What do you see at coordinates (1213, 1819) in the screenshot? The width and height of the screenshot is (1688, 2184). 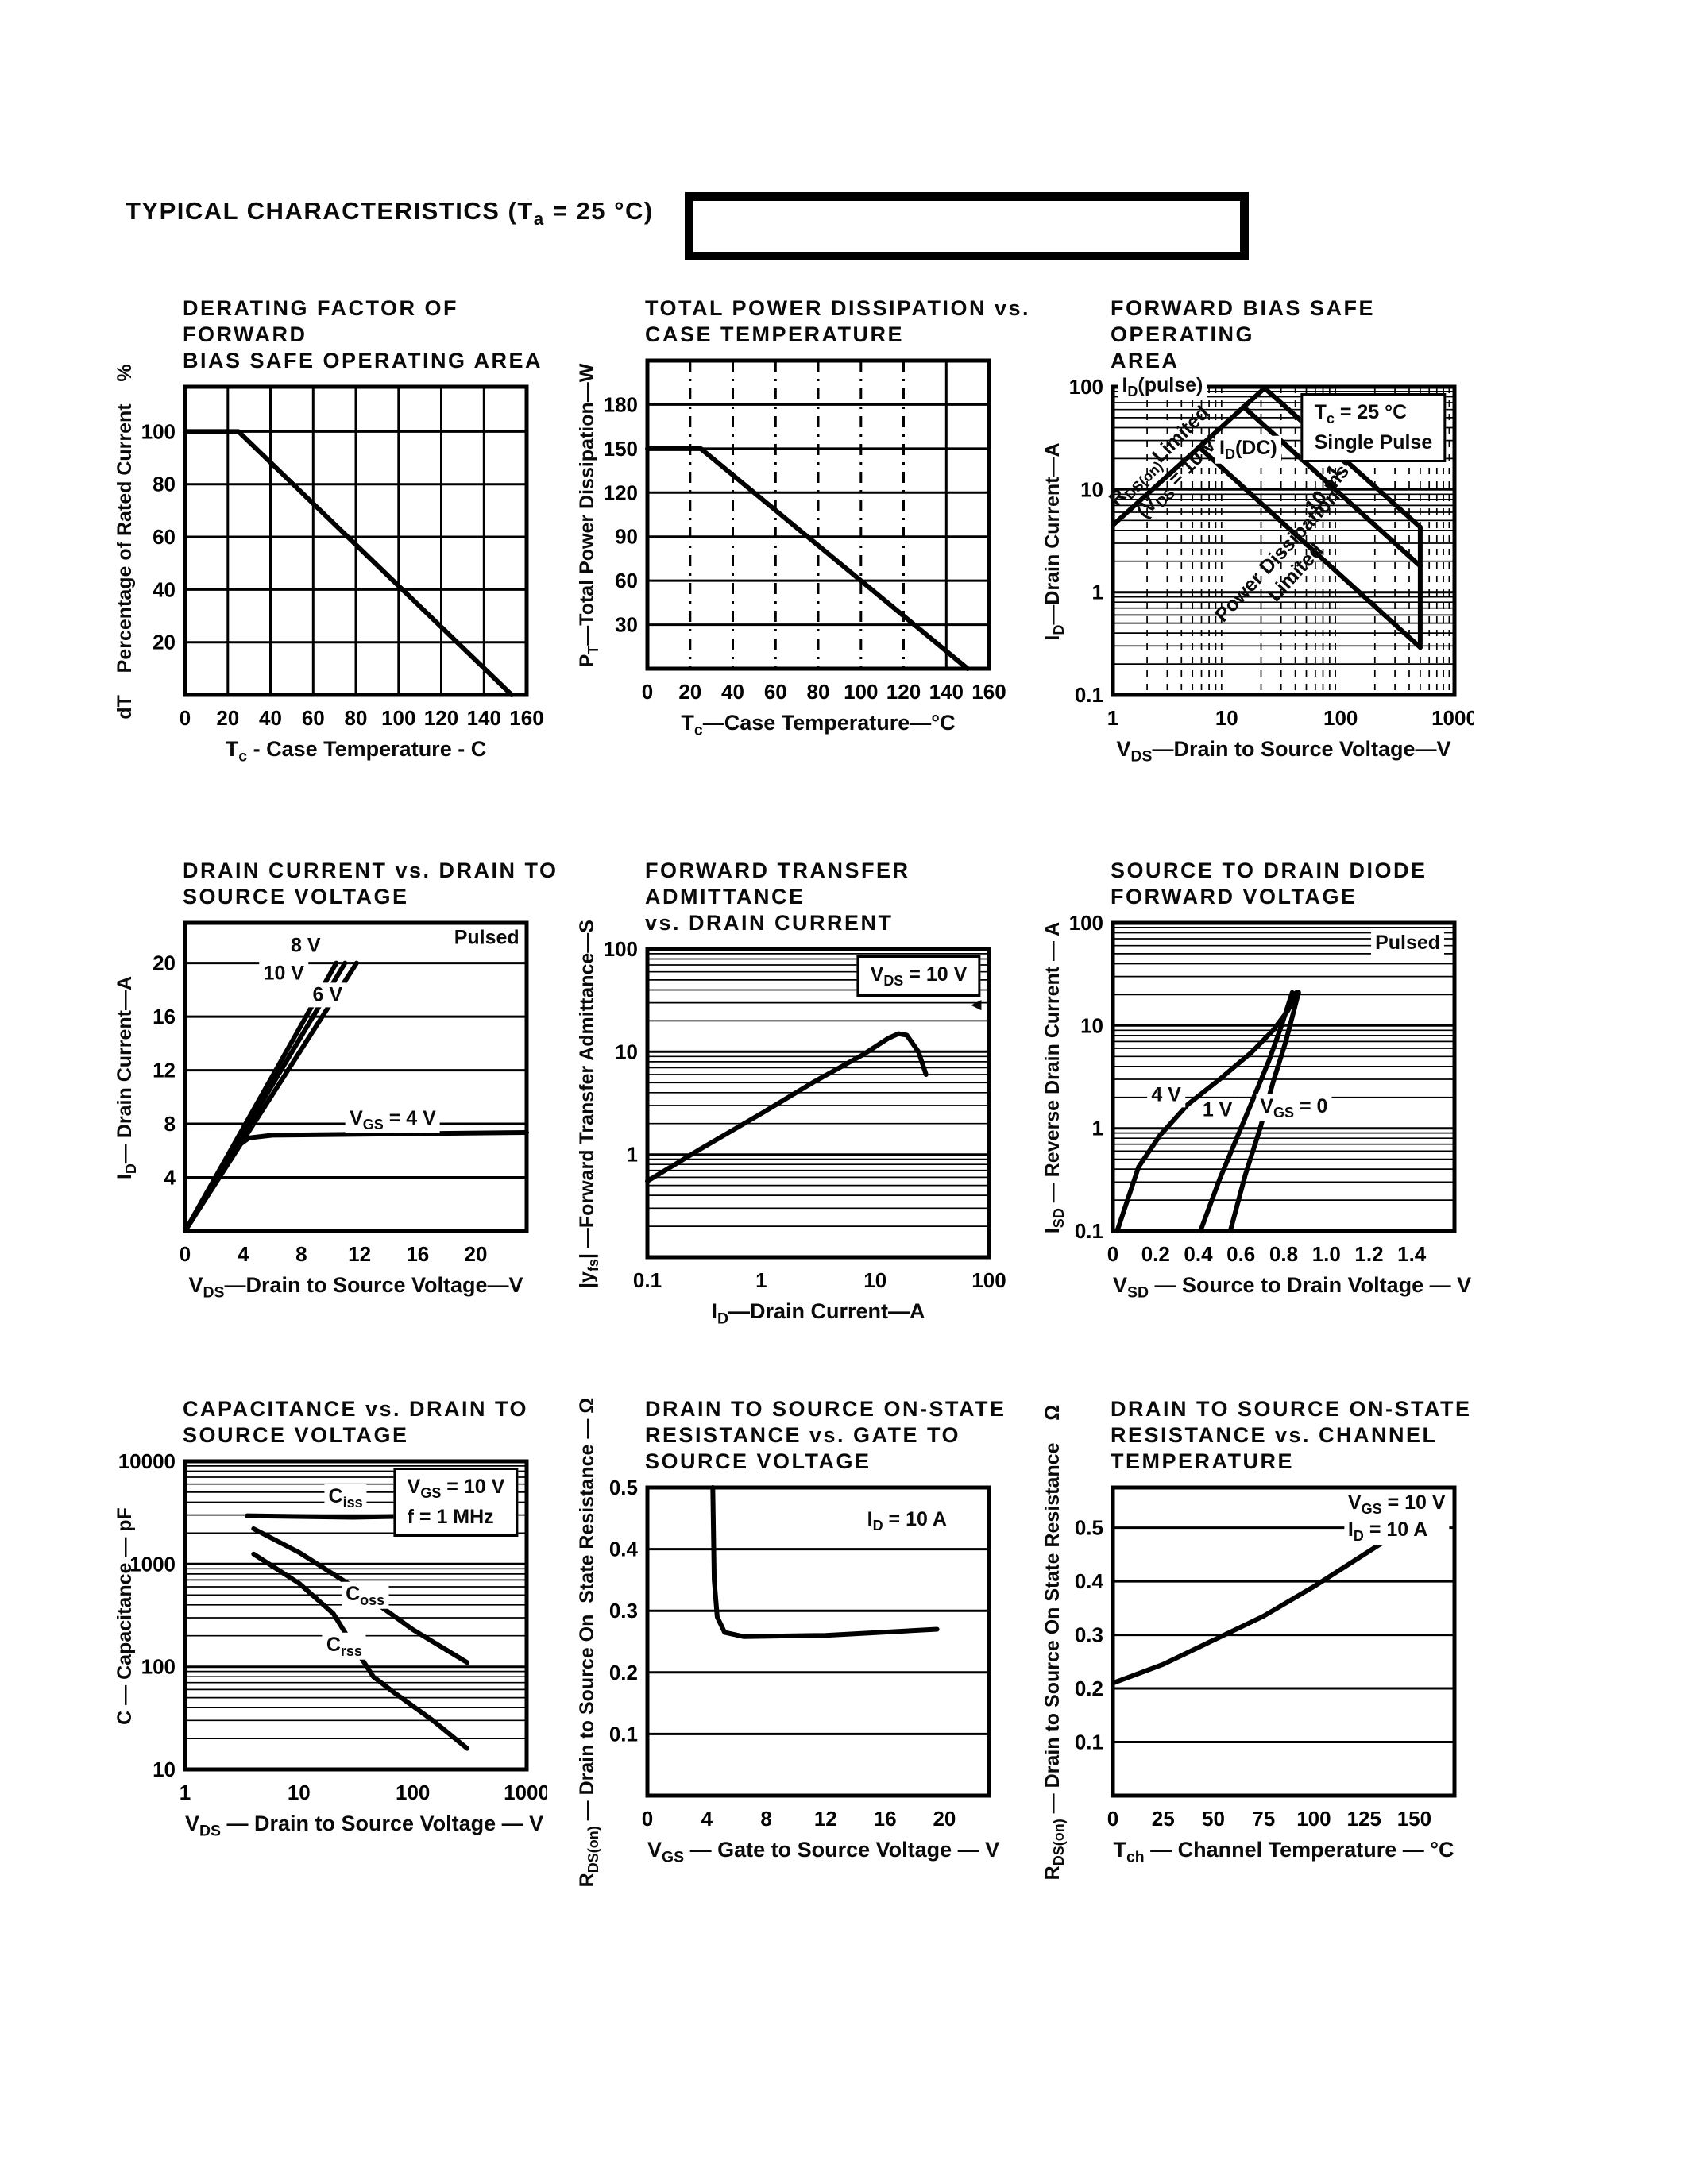 I see `svg-text: 50` at bounding box center [1213, 1819].